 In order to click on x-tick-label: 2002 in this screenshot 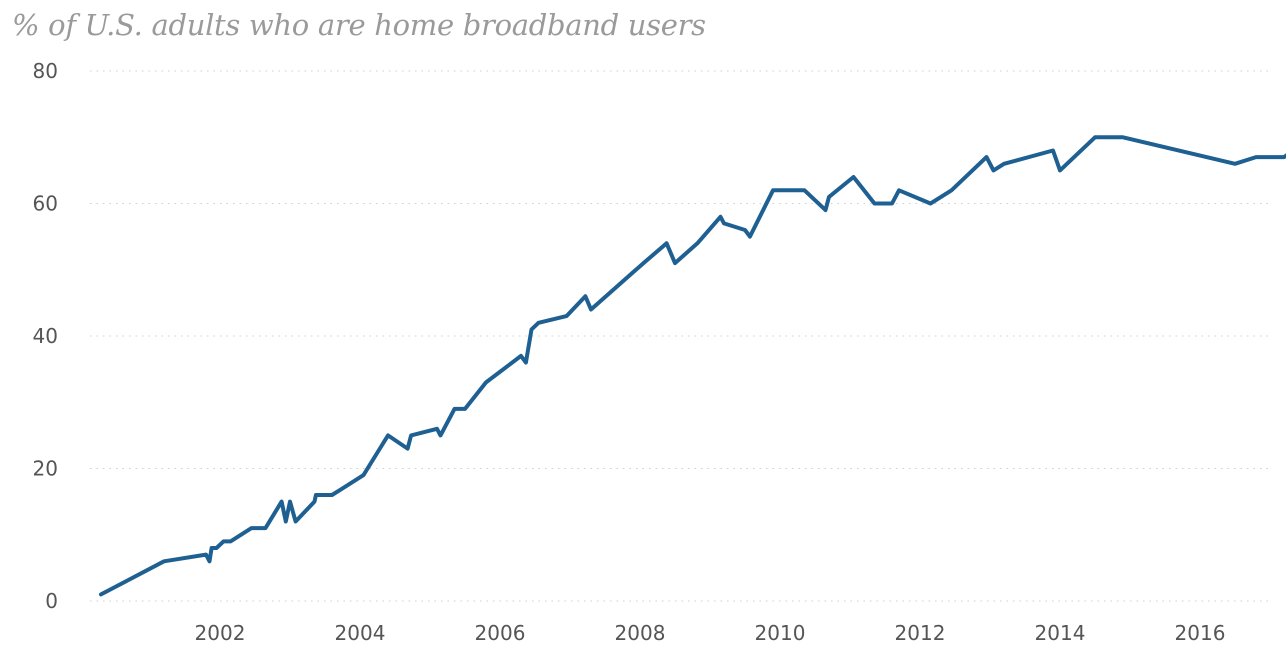, I will do `click(220, 633)`.